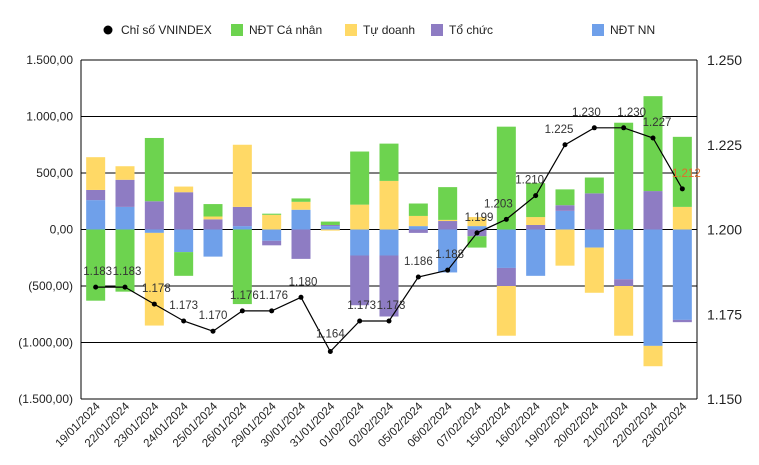  What do you see at coordinates (156, 289) in the screenshot?
I see `vnindex-data-label: 1.178` at bounding box center [156, 289].